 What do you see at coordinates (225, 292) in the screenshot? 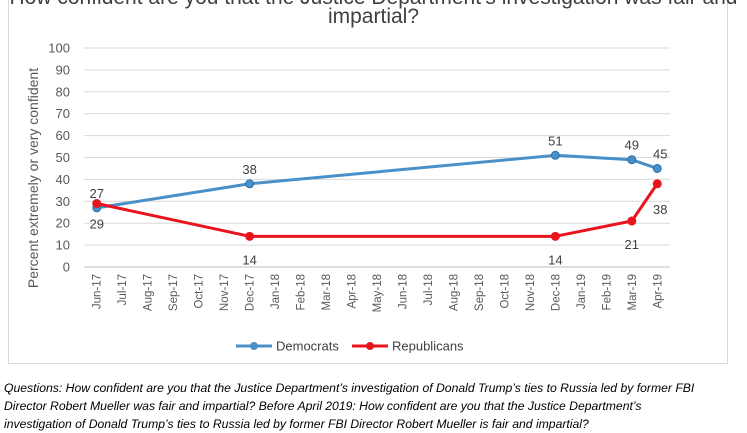
I see `x-tick-label: Nov-17` at bounding box center [225, 292].